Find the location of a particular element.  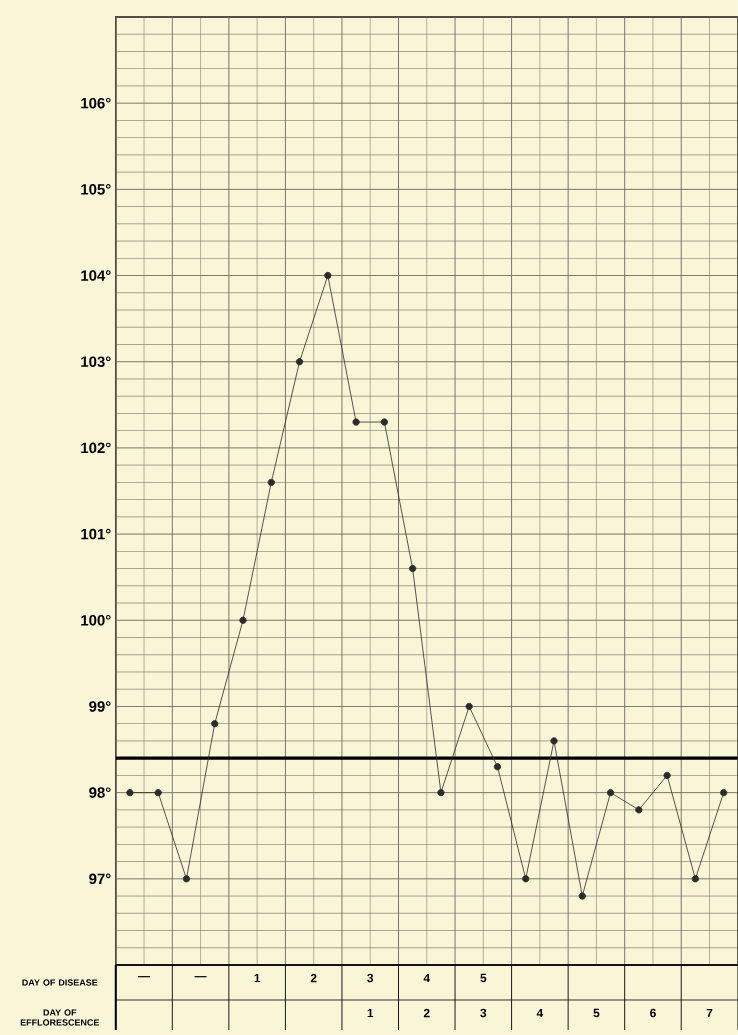

x2-axis-title: DAY OF EFFLORESCENCE is located at coordinates (60, 1017).